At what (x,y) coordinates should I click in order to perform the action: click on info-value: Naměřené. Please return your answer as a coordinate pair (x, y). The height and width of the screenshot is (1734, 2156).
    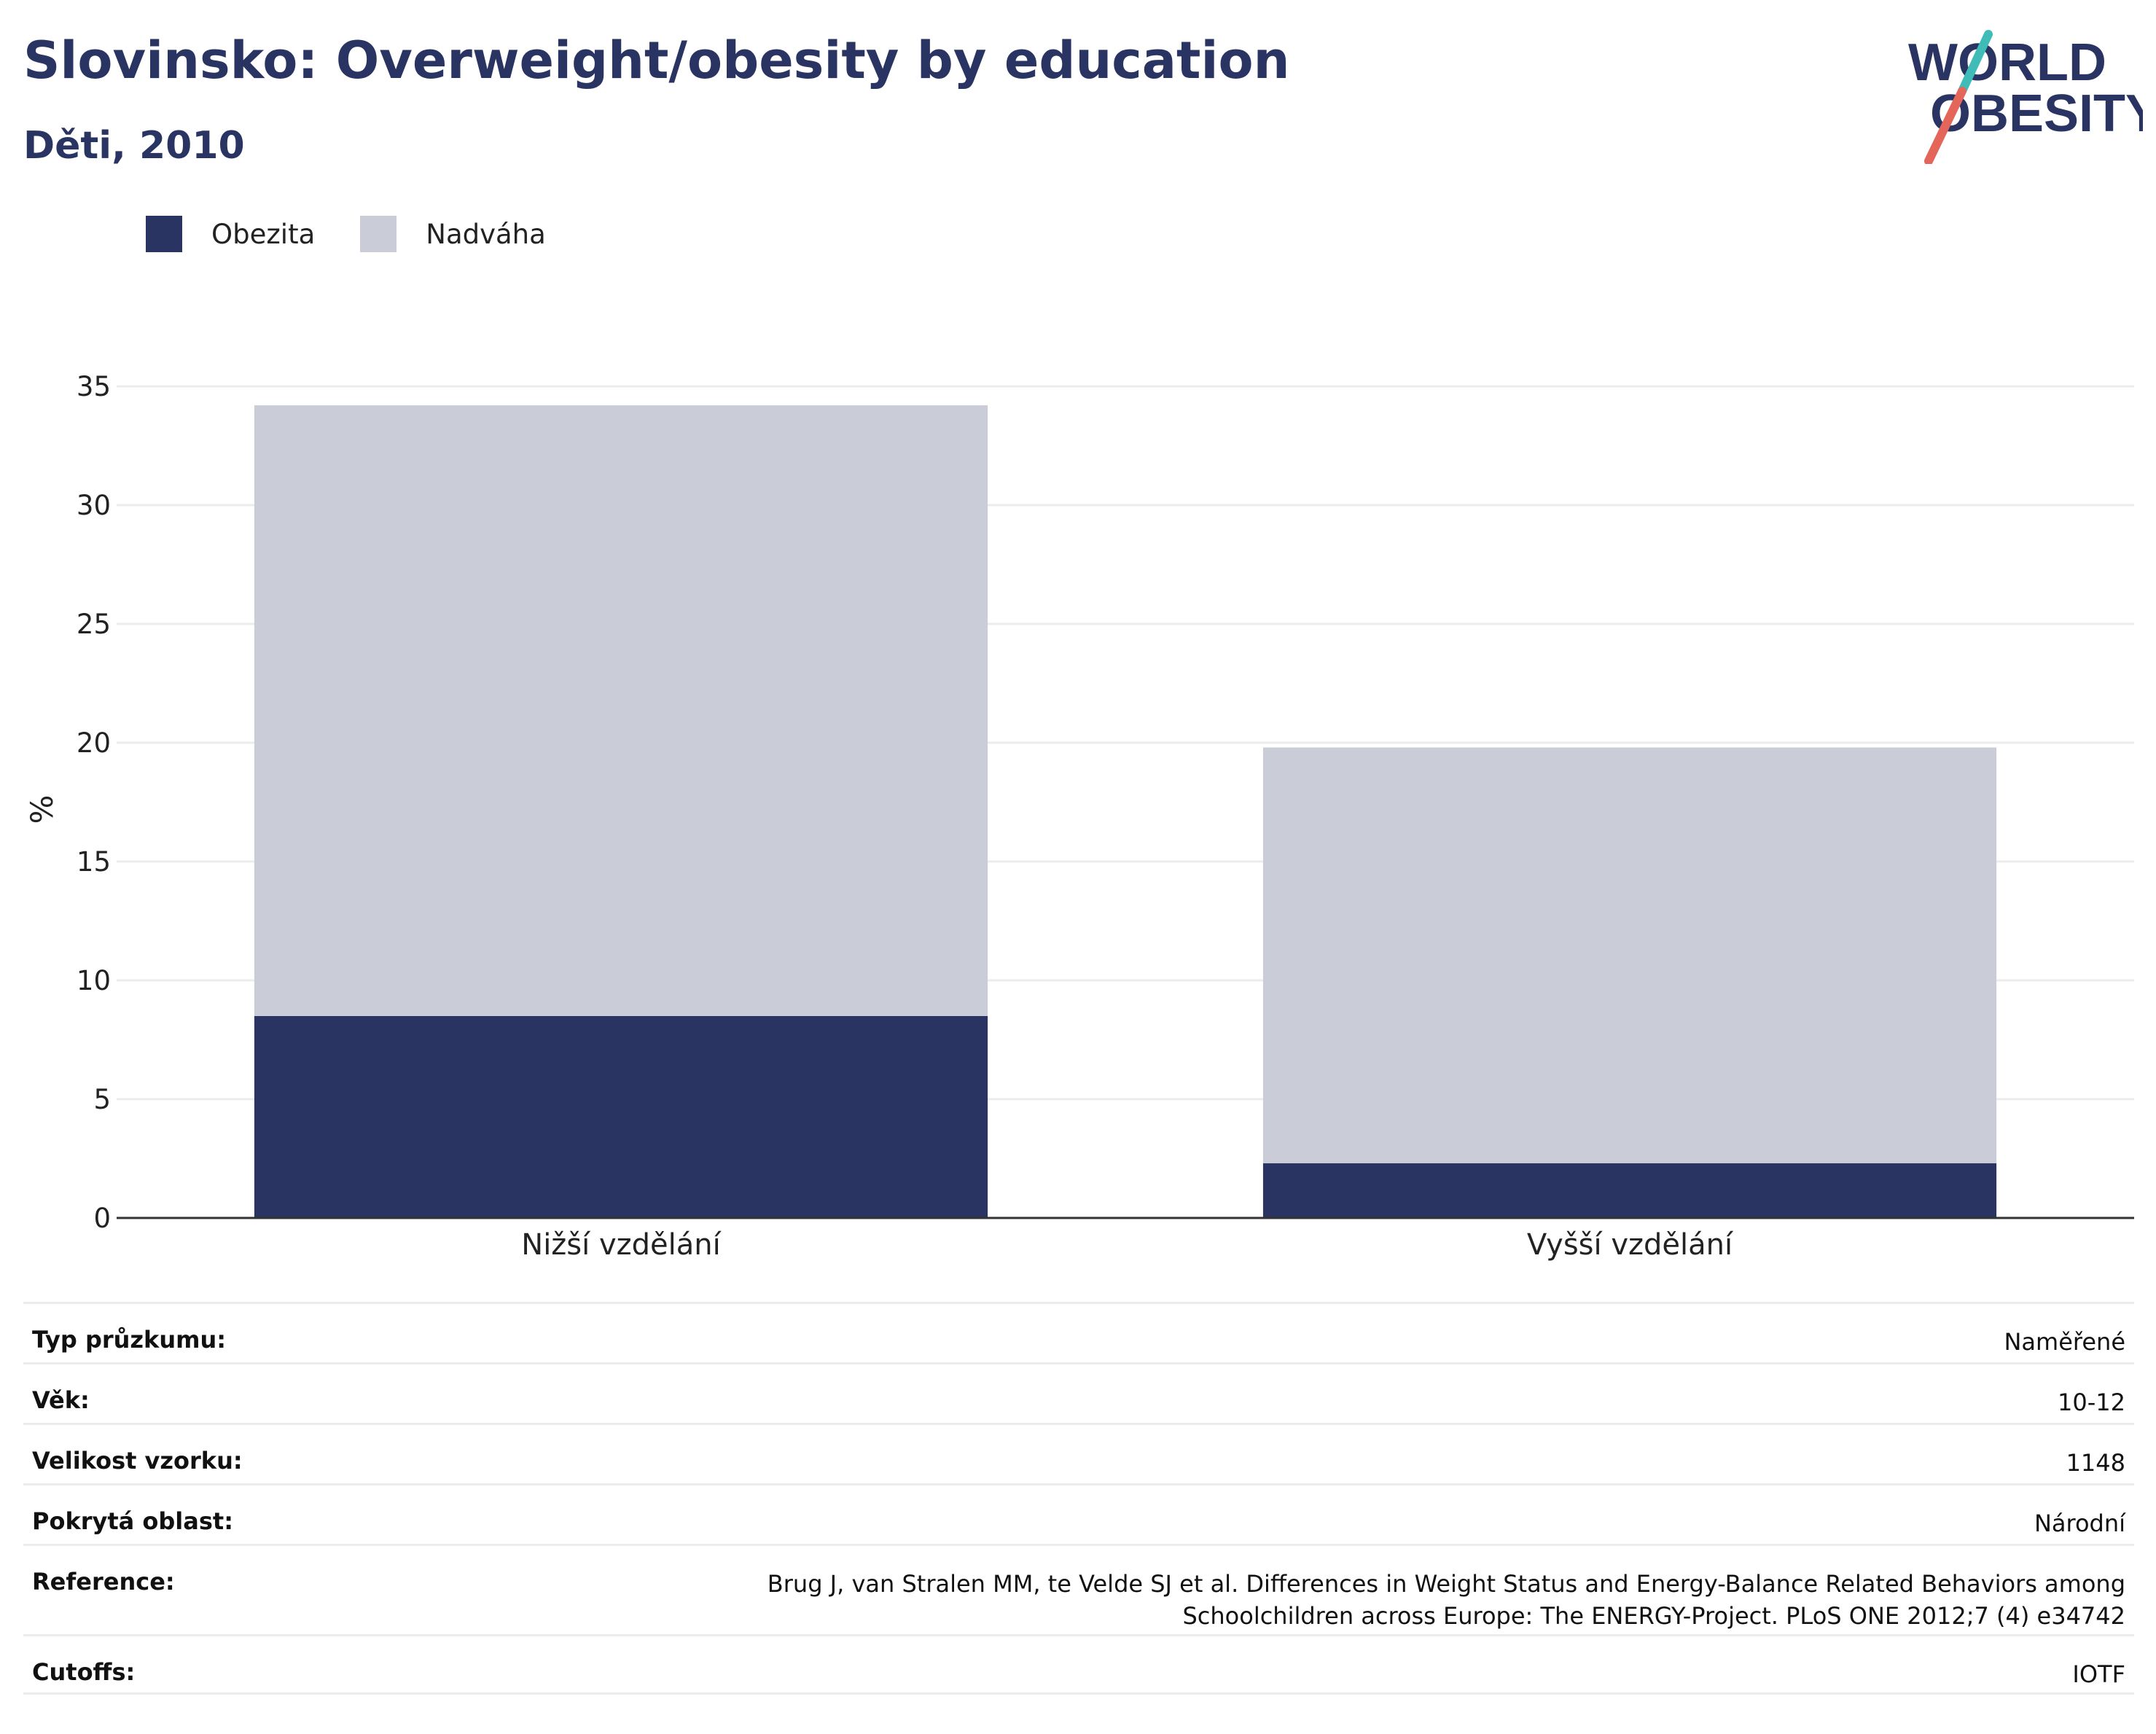
    Looking at the image, I should click on (2065, 1342).